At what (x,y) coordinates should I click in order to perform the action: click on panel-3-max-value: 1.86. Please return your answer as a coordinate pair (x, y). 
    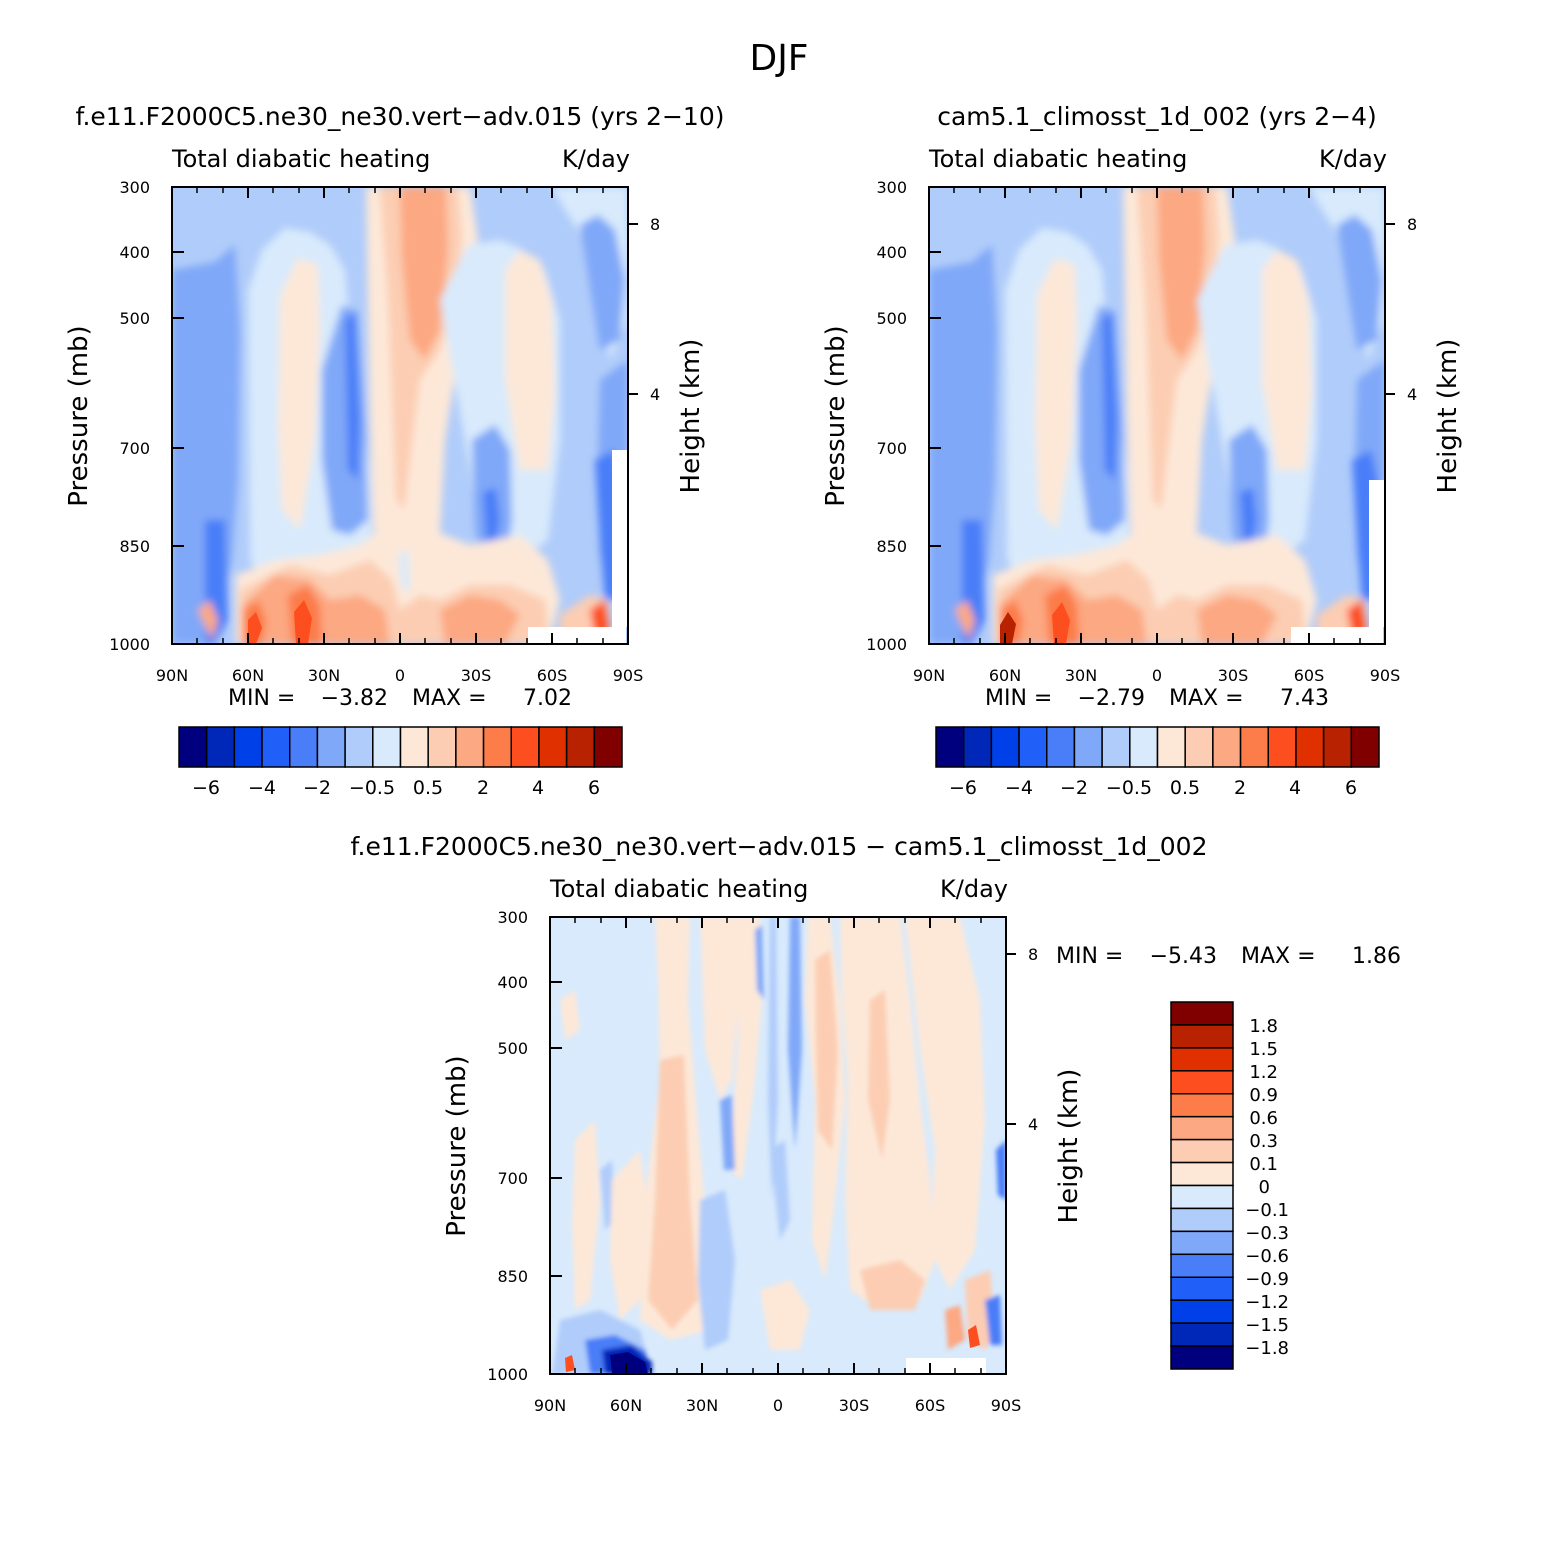
    Looking at the image, I should click on (1376, 956).